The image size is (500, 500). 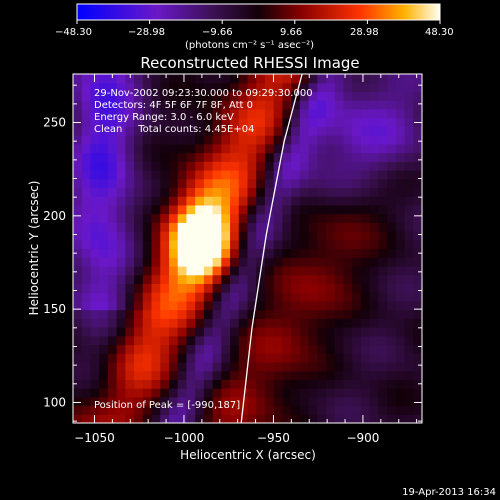 What do you see at coordinates (34, 248) in the screenshot?
I see `y-axis-label: Heliocentric Y (arcsec)` at bounding box center [34, 248].